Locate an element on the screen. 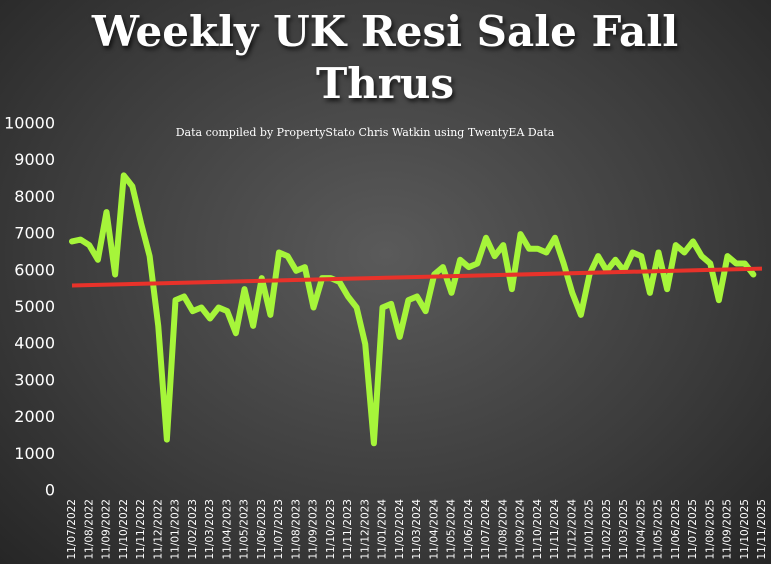  x-tick-label: 11/10/2023 is located at coordinates (331, 529).